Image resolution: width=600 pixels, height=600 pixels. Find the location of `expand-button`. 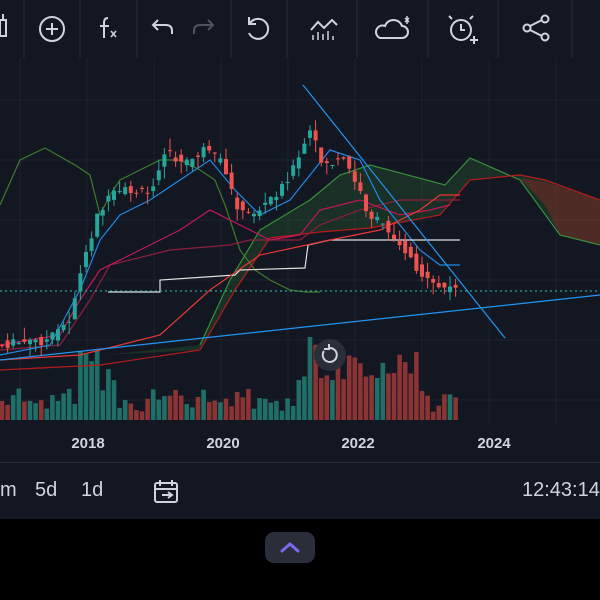

expand-button is located at coordinates (290, 547).